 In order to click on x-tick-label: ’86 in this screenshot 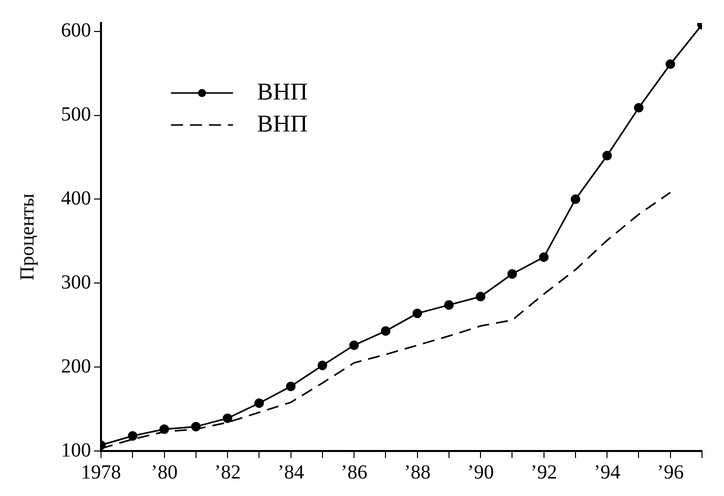, I will do `click(354, 472)`.